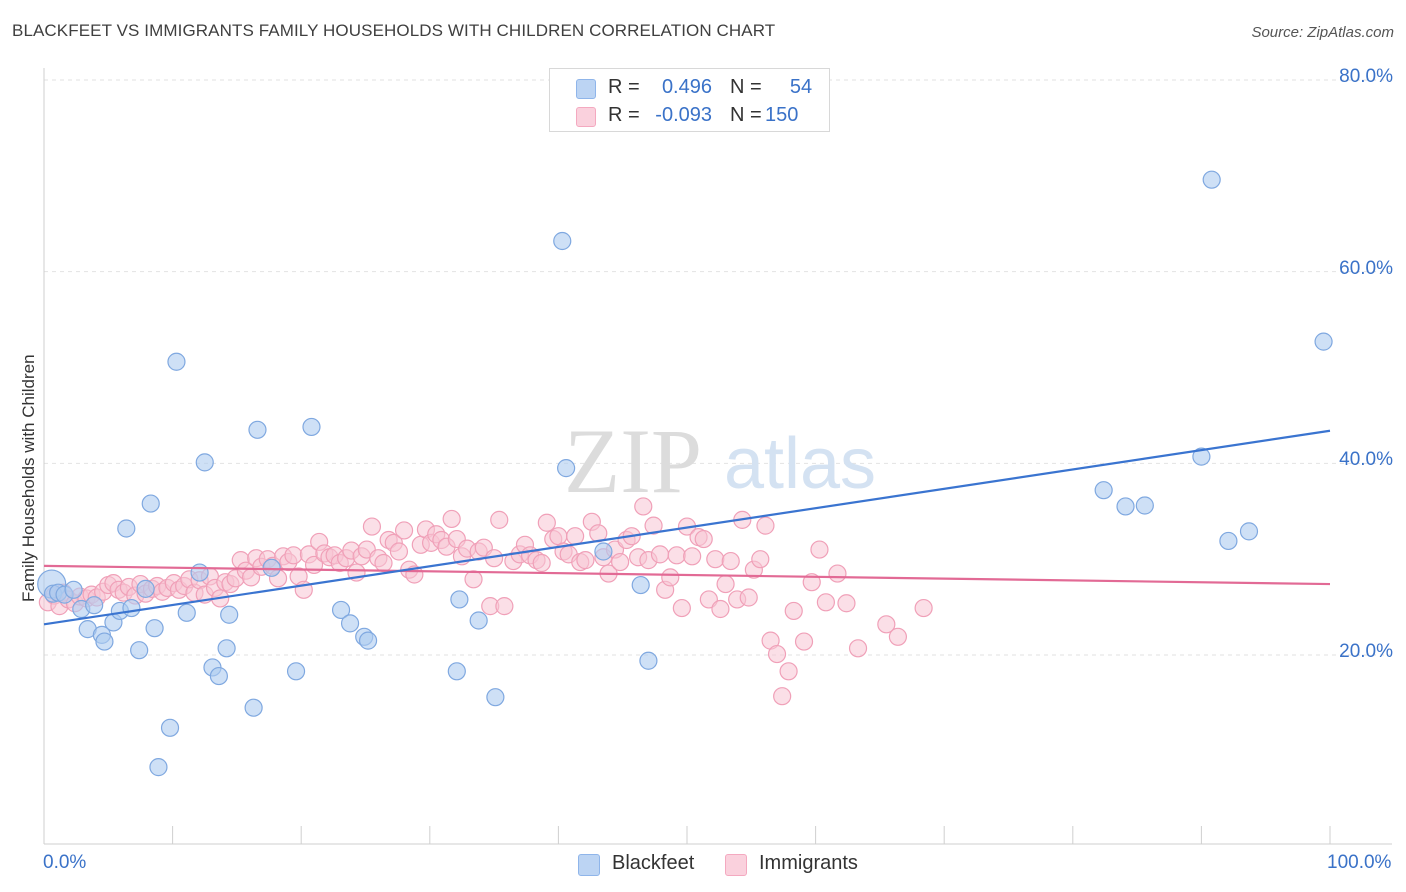 This screenshot has width=1406, height=892. Describe the element at coordinates (586, 89) in the screenshot. I see `blackfeet-swatch-icon` at that location.